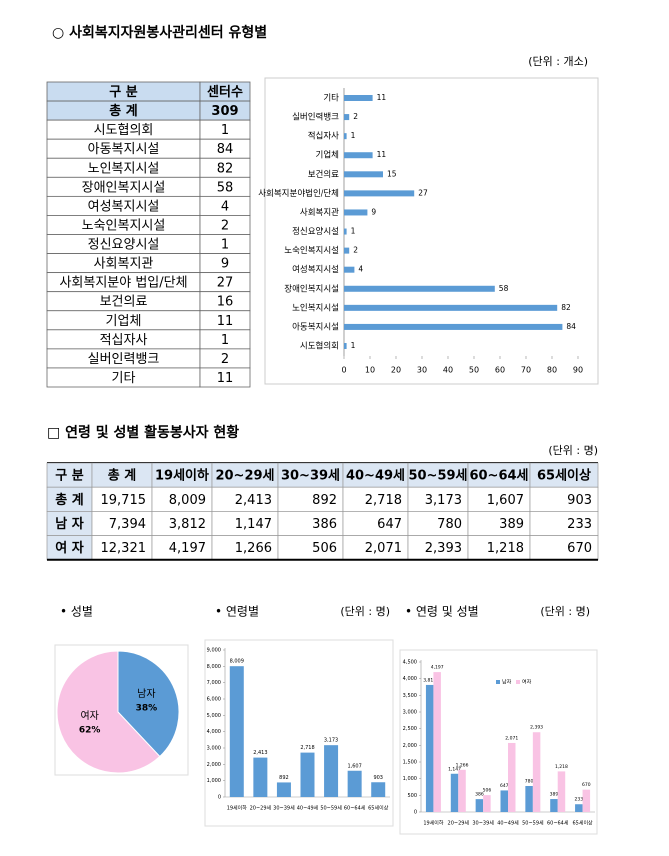  What do you see at coordinates (500, 370) in the screenshot?
I see `x-tick-label: 60` at bounding box center [500, 370].